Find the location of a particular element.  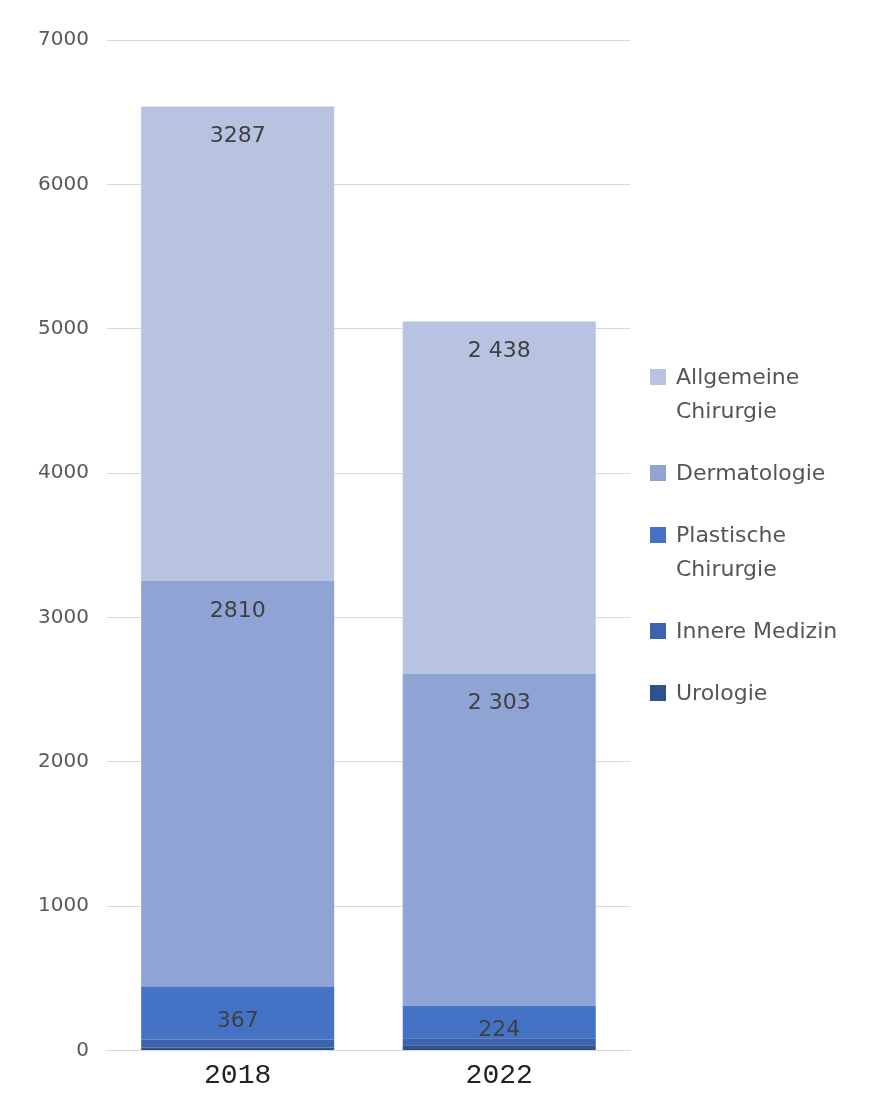

y-tick-label: 4000 is located at coordinates (63, 471).